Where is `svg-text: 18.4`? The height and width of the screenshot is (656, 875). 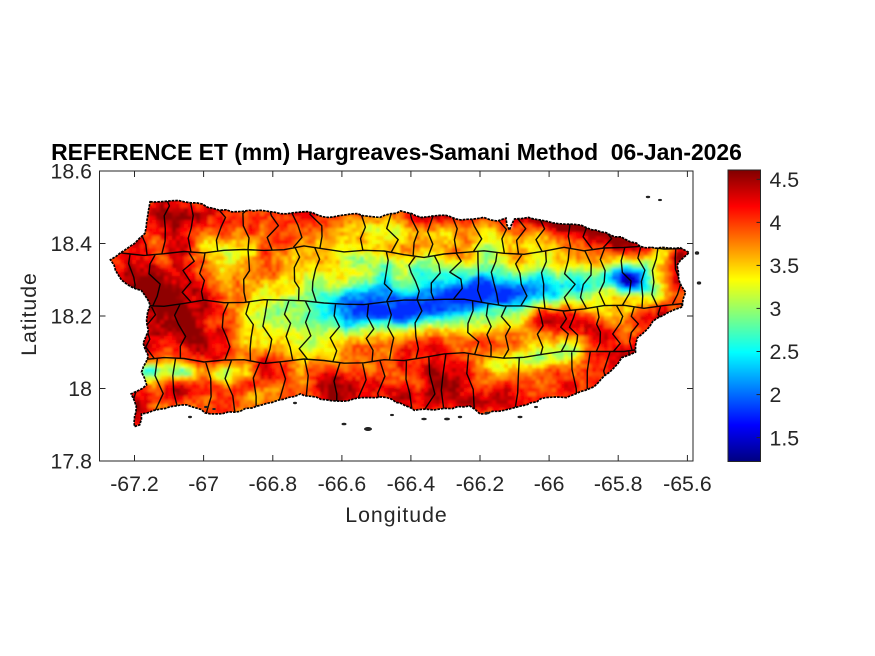
svg-text: 18.4 is located at coordinates (72, 244).